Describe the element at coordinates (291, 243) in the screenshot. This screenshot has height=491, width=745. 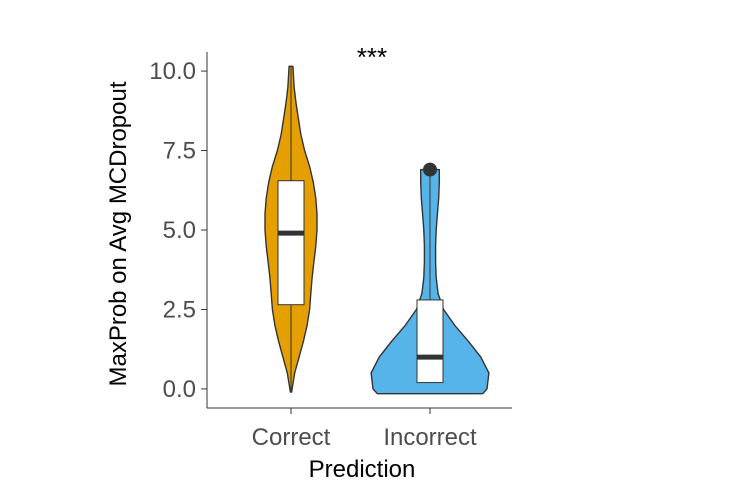
I see `box-correct` at that location.